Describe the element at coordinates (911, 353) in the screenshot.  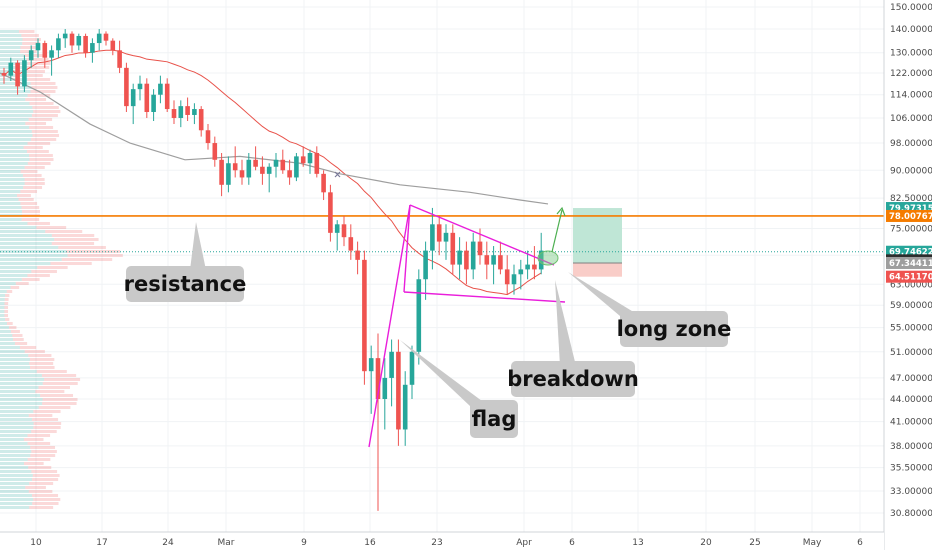
I see `y-tick-label: 51.000000` at that location.